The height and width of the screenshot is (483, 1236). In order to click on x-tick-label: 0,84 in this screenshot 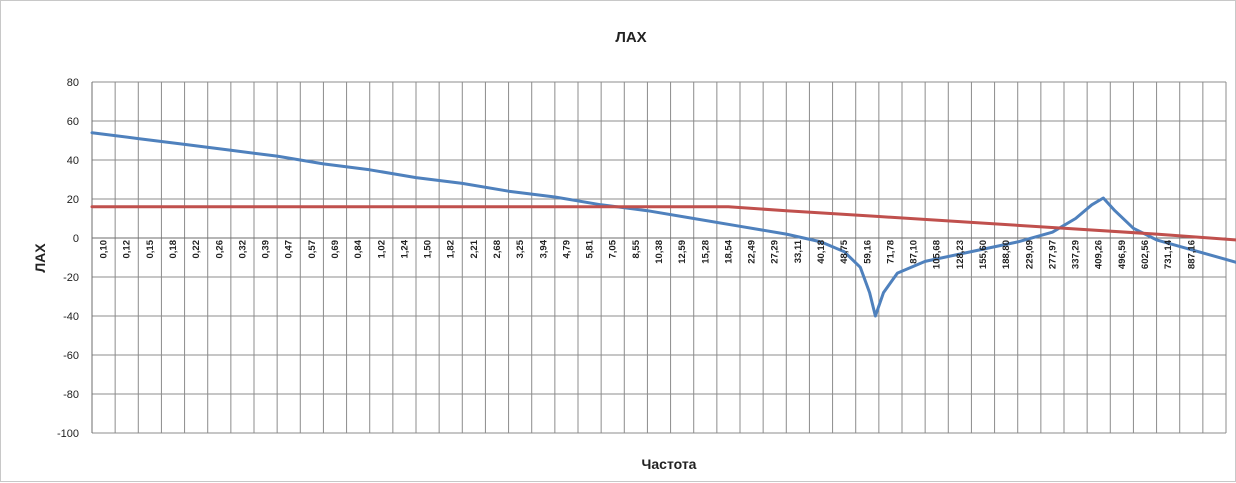, I will do `click(358, 248)`.